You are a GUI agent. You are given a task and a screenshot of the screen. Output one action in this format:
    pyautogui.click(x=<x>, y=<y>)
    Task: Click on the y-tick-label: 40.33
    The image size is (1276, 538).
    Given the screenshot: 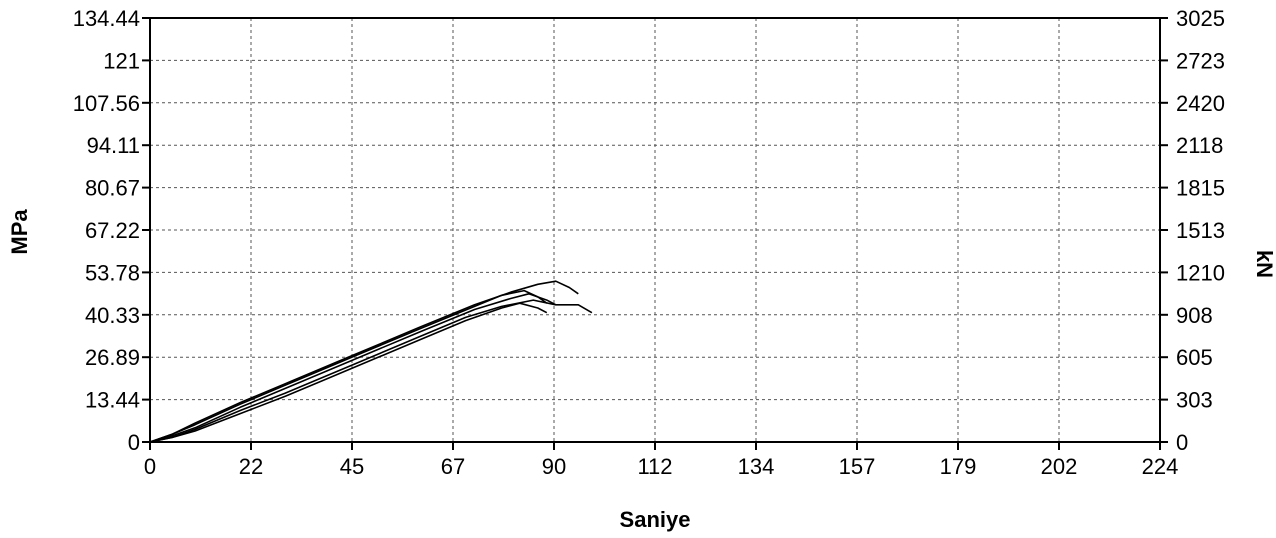 What is the action you would take?
    pyautogui.click(x=112, y=315)
    